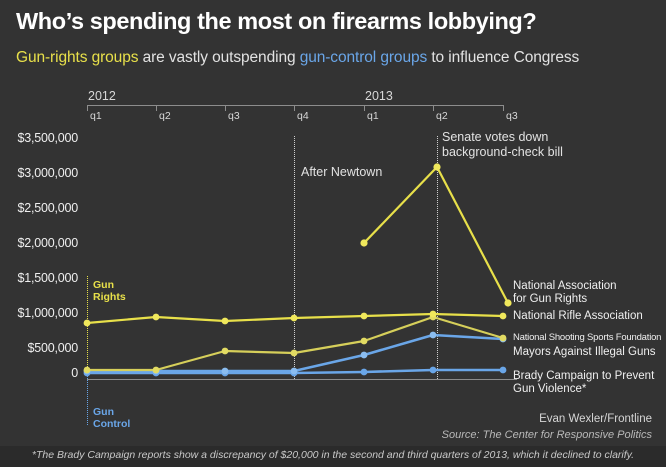 This screenshot has height=467, width=666. I want to click on annotation-senate-vote: Senate votes down background-check bill, so click(502, 145).